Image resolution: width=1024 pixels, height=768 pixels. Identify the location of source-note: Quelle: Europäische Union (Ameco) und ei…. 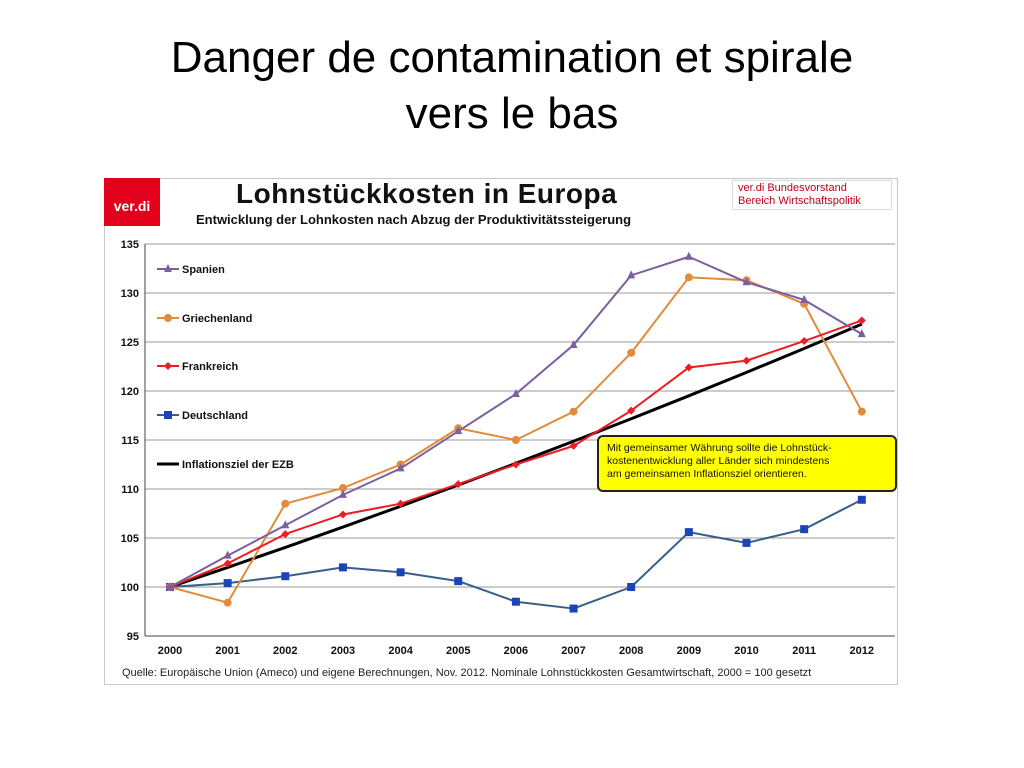
(467, 673).